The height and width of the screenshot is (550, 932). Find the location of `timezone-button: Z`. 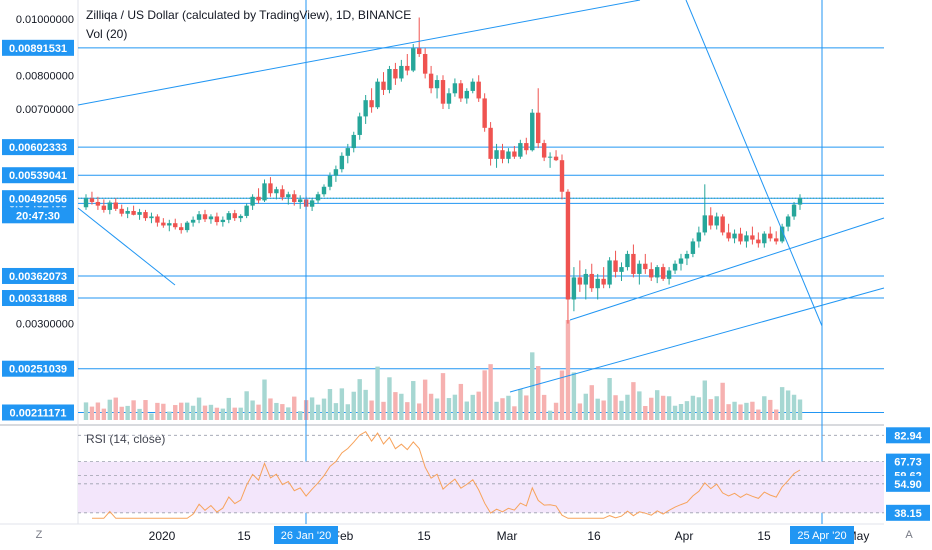

timezone-button: Z is located at coordinates (39, 535).